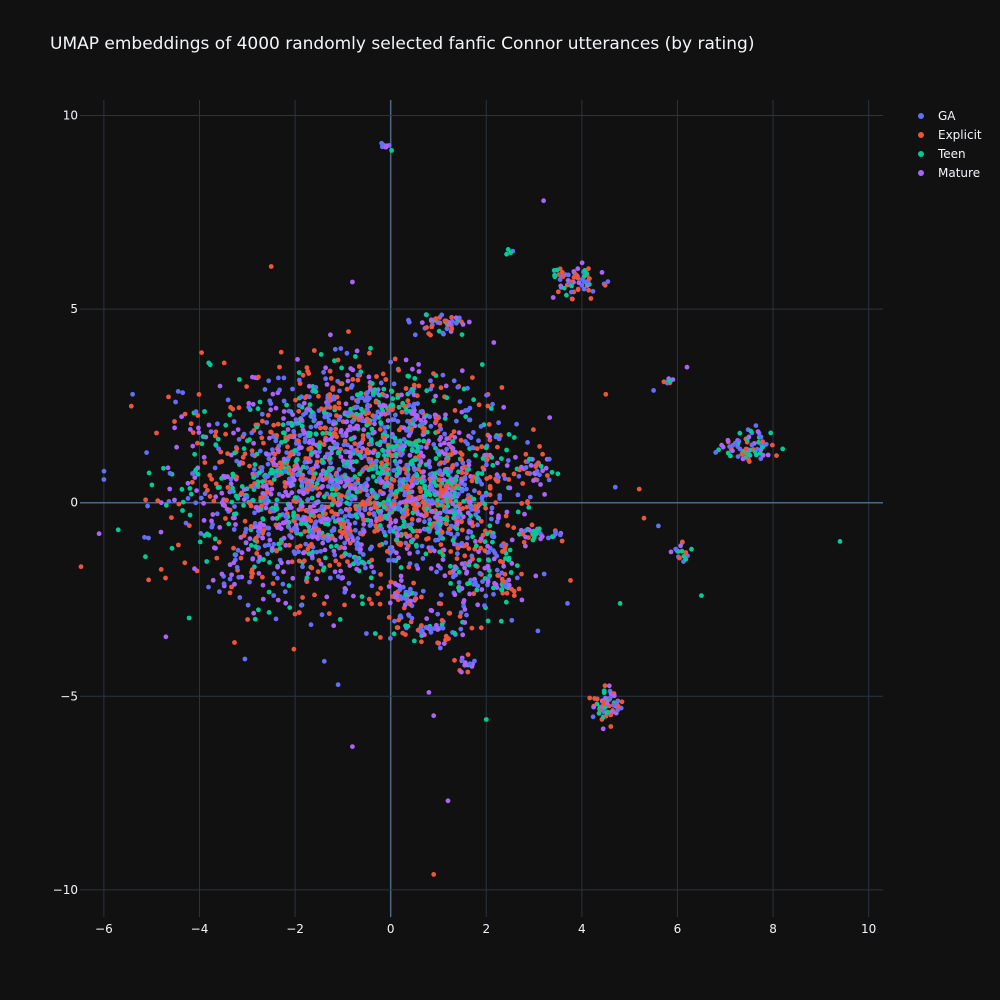 The width and height of the screenshot is (1000, 1000). Describe the element at coordinates (948, 115) in the screenshot. I see `legend-item-ga: GA` at that location.